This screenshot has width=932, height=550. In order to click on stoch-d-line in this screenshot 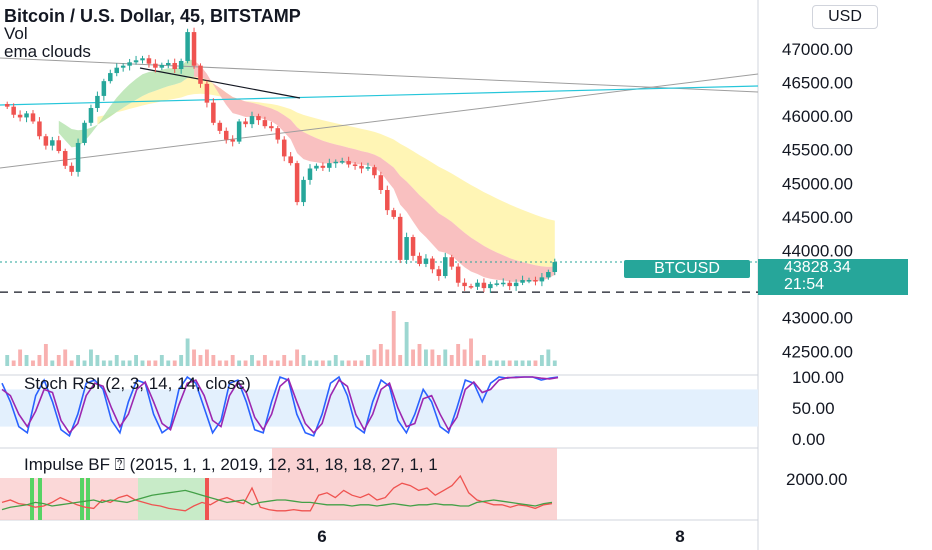, I will do `click(280, 405)`.